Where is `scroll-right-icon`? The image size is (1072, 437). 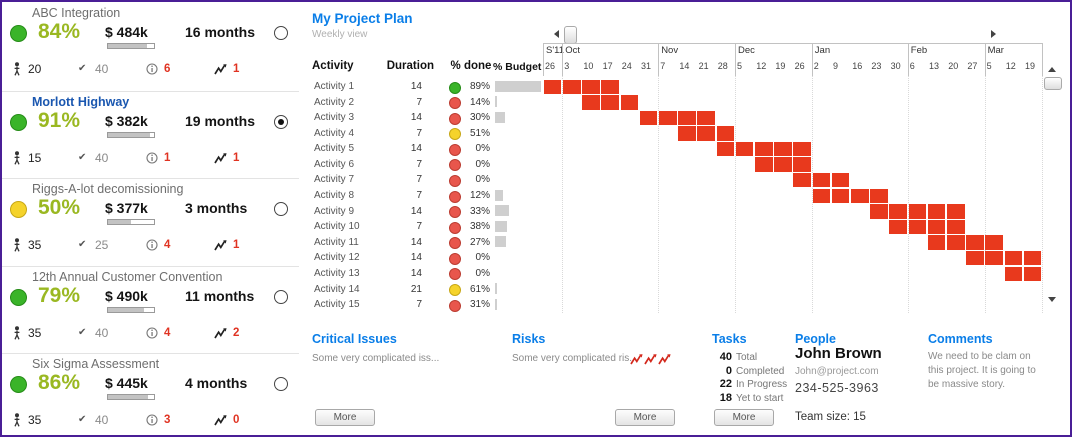
scroll-right-icon is located at coordinates (993, 34).